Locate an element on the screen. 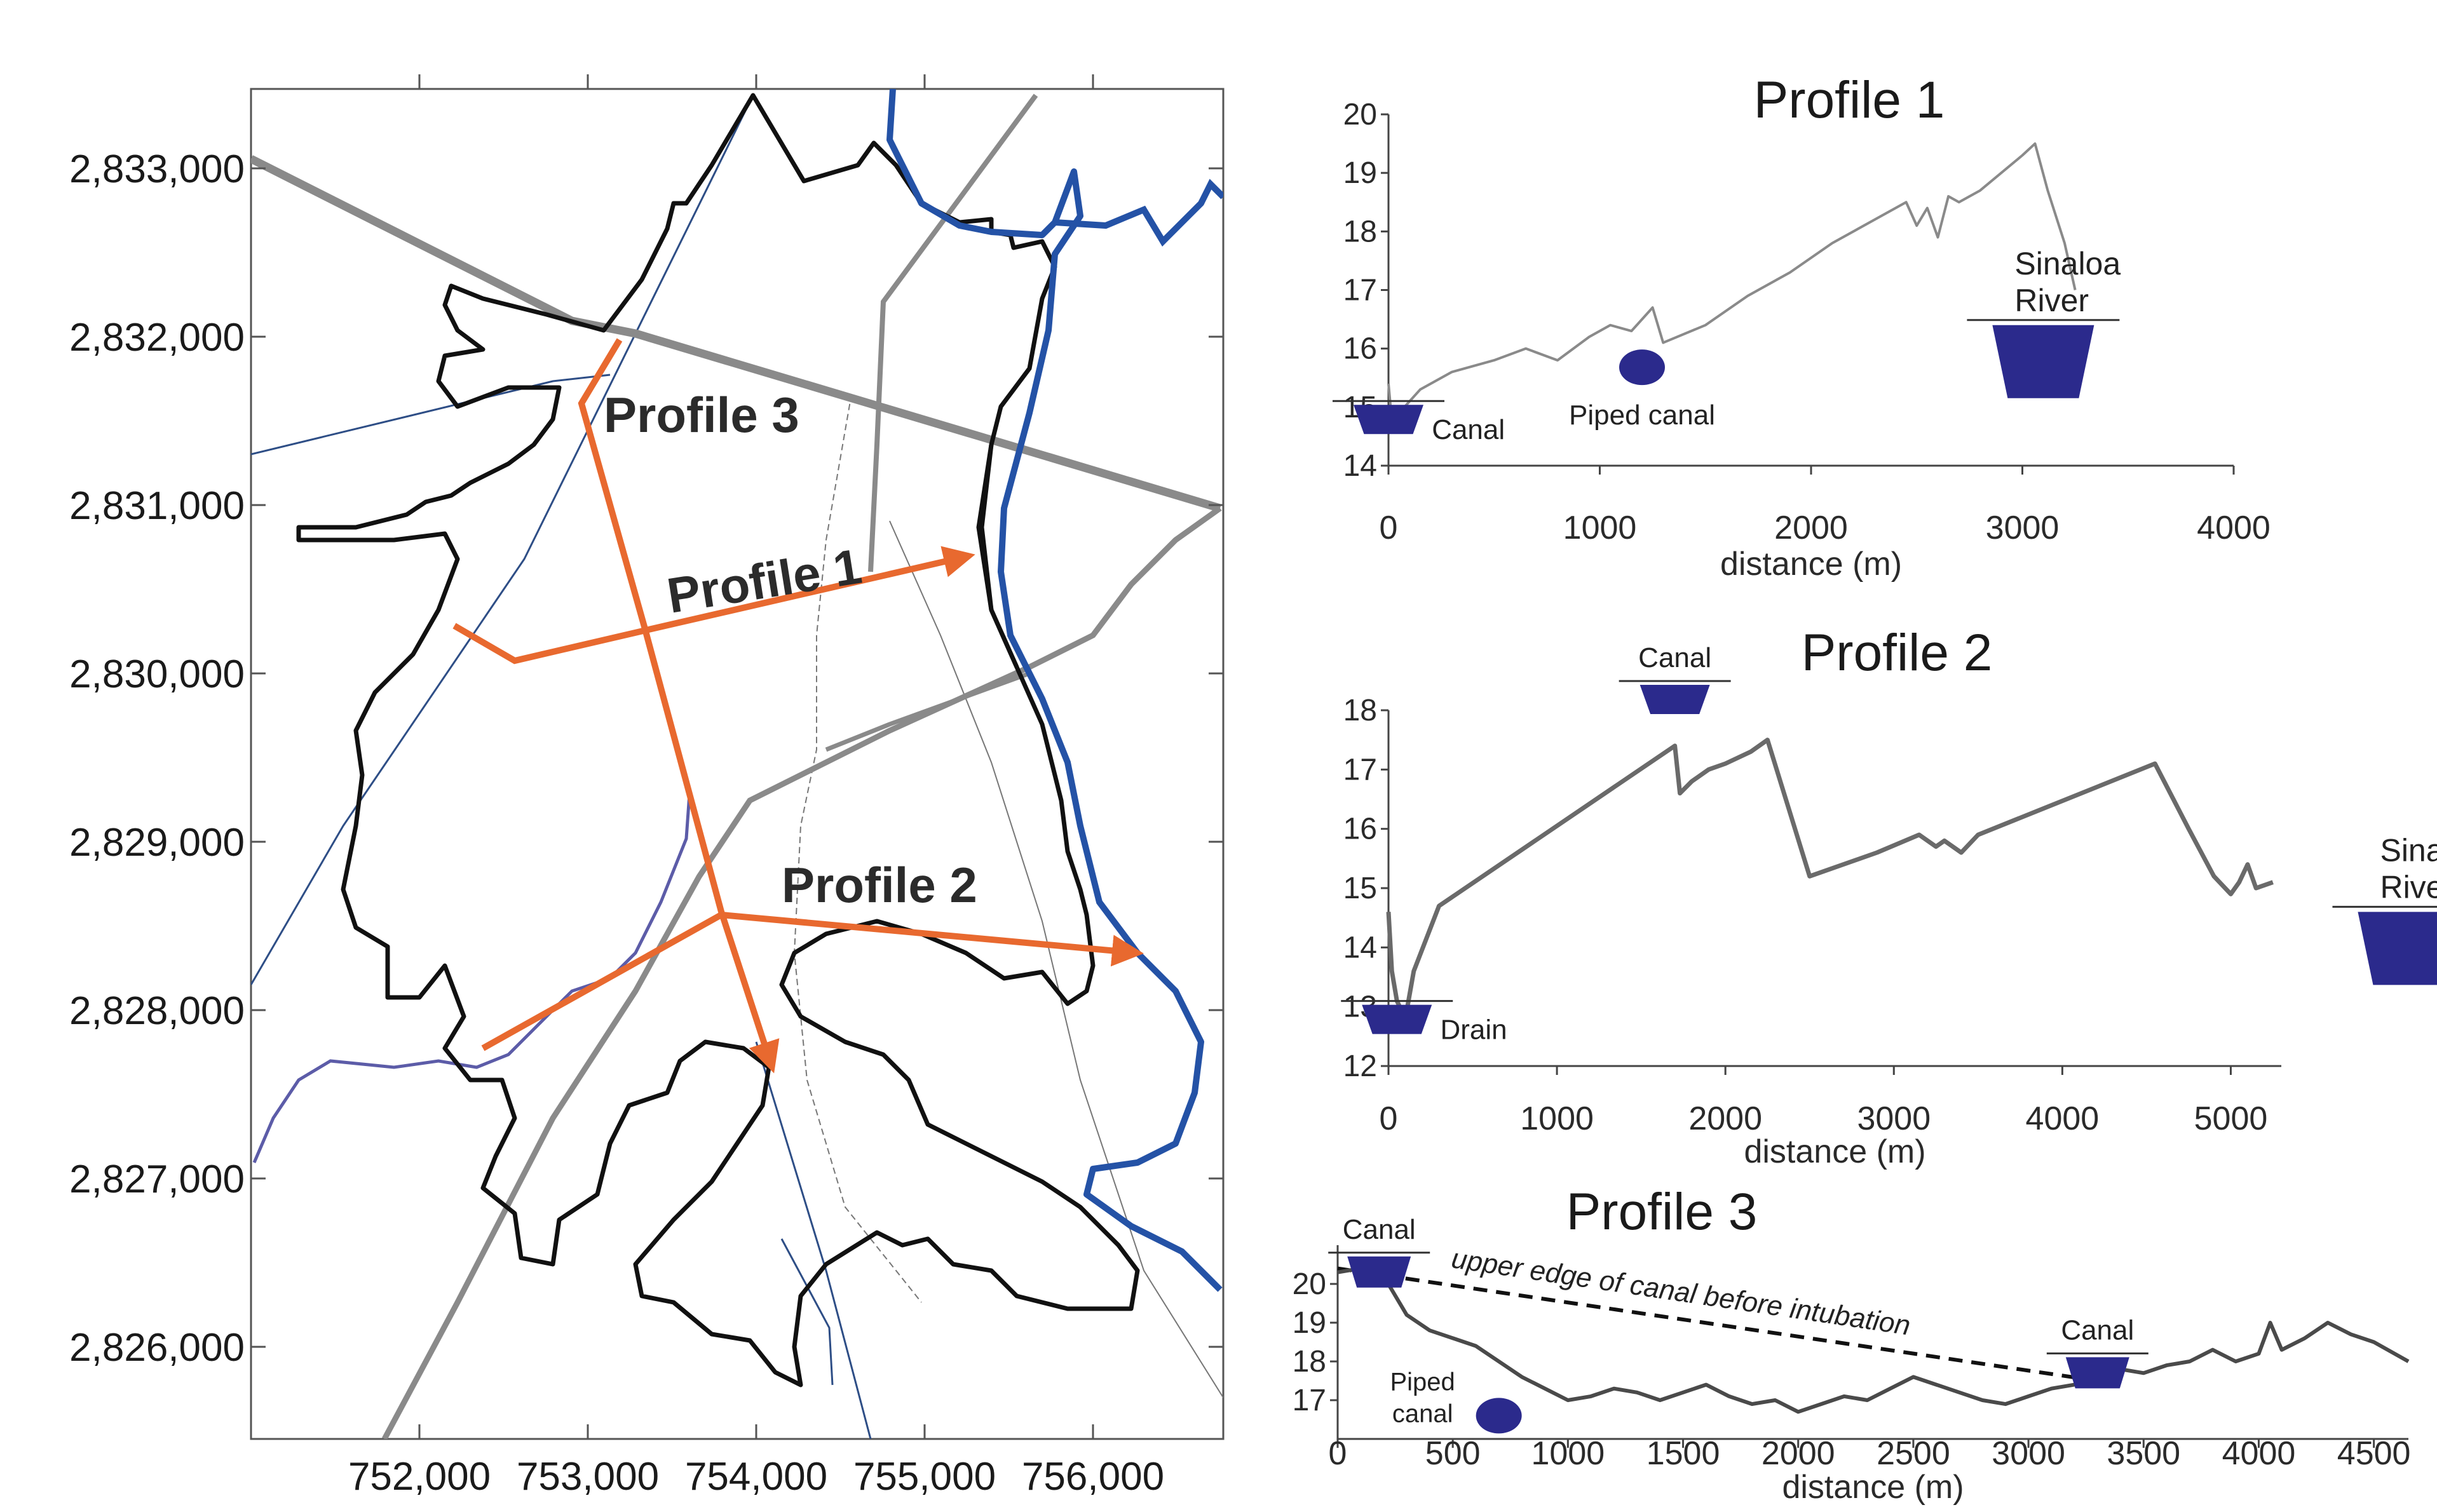  thin-road is located at coordinates (1056, 959).